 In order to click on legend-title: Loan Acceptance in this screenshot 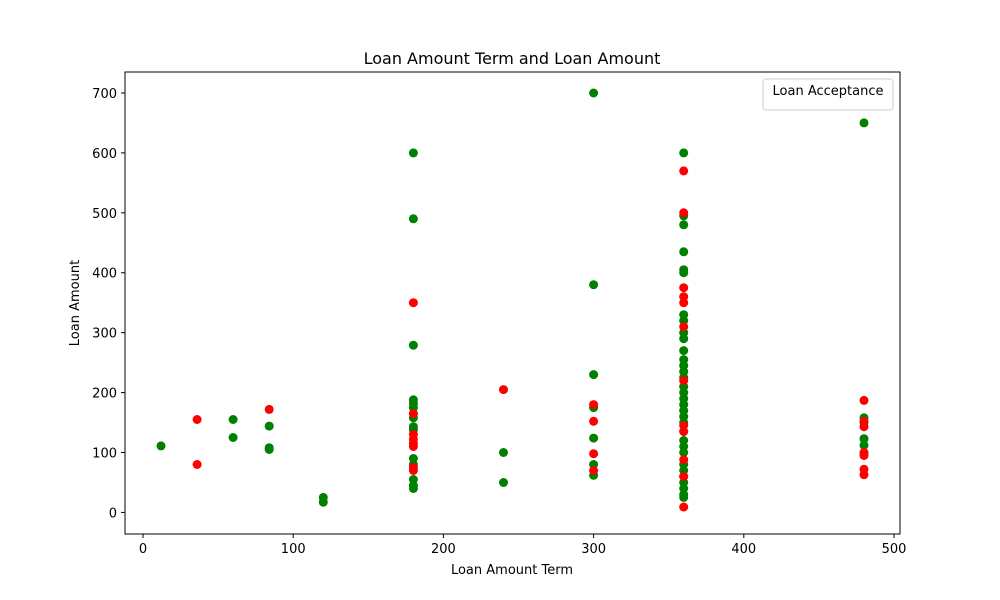, I will do `click(828, 91)`.